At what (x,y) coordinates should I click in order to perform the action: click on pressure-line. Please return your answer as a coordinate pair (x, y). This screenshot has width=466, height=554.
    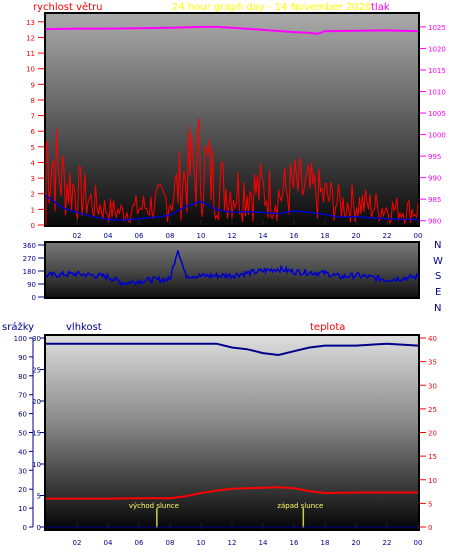
    Looking at the image, I should click on (232, 30).